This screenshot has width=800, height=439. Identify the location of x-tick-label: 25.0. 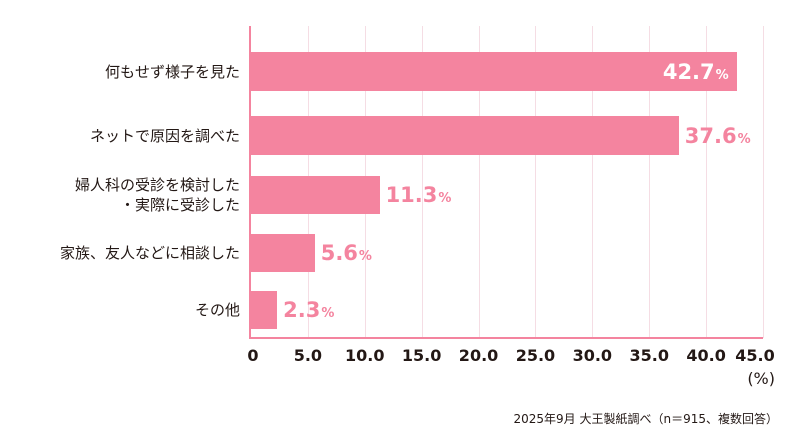
(535, 355).